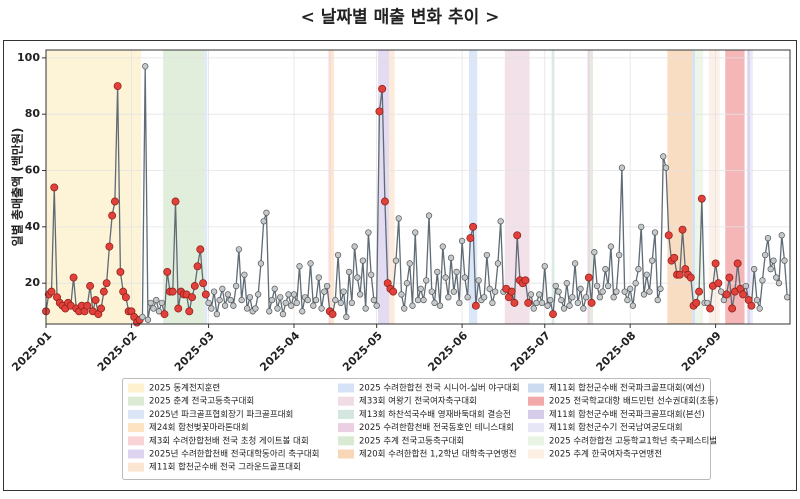 The width and height of the screenshot is (800, 499). What do you see at coordinates (418, 401) in the screenshot?
I see `legend-label: 제33회 여왕기 전국여자축구대회` at bounding box center [418, 401].